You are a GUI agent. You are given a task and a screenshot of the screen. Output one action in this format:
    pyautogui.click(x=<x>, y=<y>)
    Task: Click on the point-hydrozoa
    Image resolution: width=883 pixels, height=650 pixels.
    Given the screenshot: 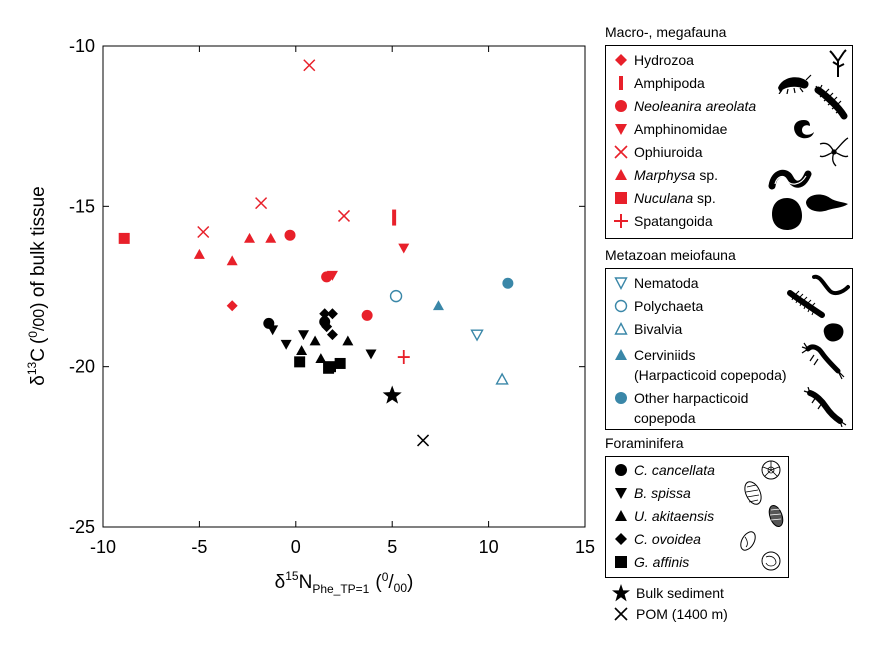 What is the action you would take?
    pyautogui.click(x=232, y=306)
    